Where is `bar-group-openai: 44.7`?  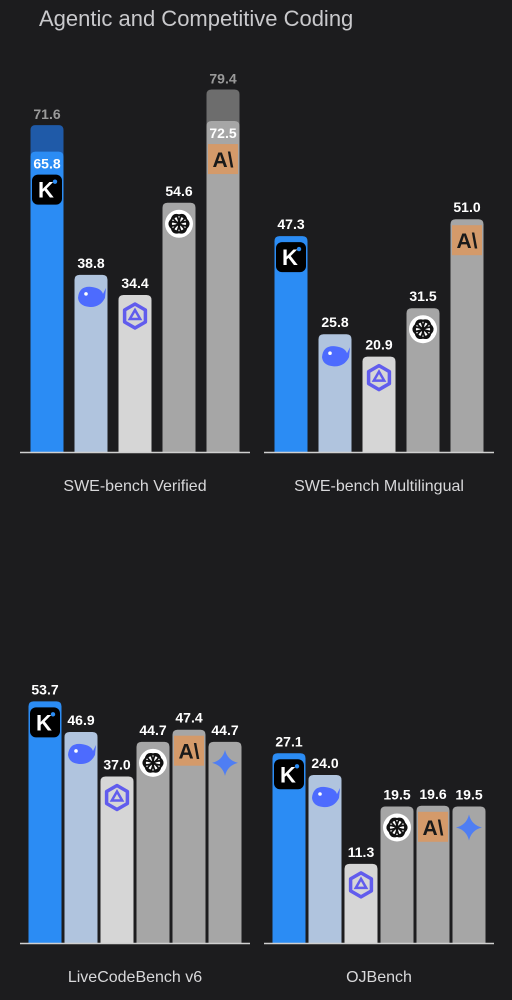 bar-group-openai: 44.7 is located at coordinates (153, 832).